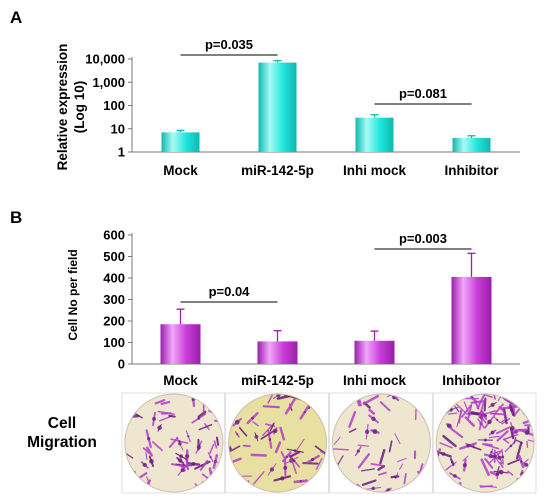 The image size is (550, 504). Describe the element at coordinates (229, 44) in the screenshot. I see `p-value-label: p=0.035` at that location.